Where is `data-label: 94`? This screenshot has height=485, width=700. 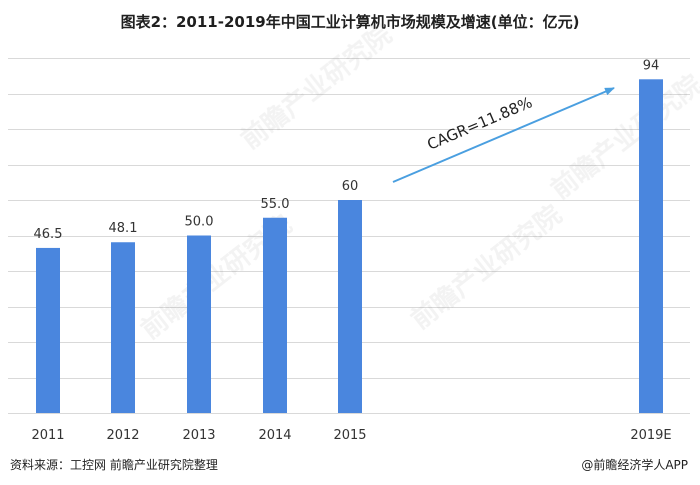 data-label: 94 is located at coordinates (651, 65).